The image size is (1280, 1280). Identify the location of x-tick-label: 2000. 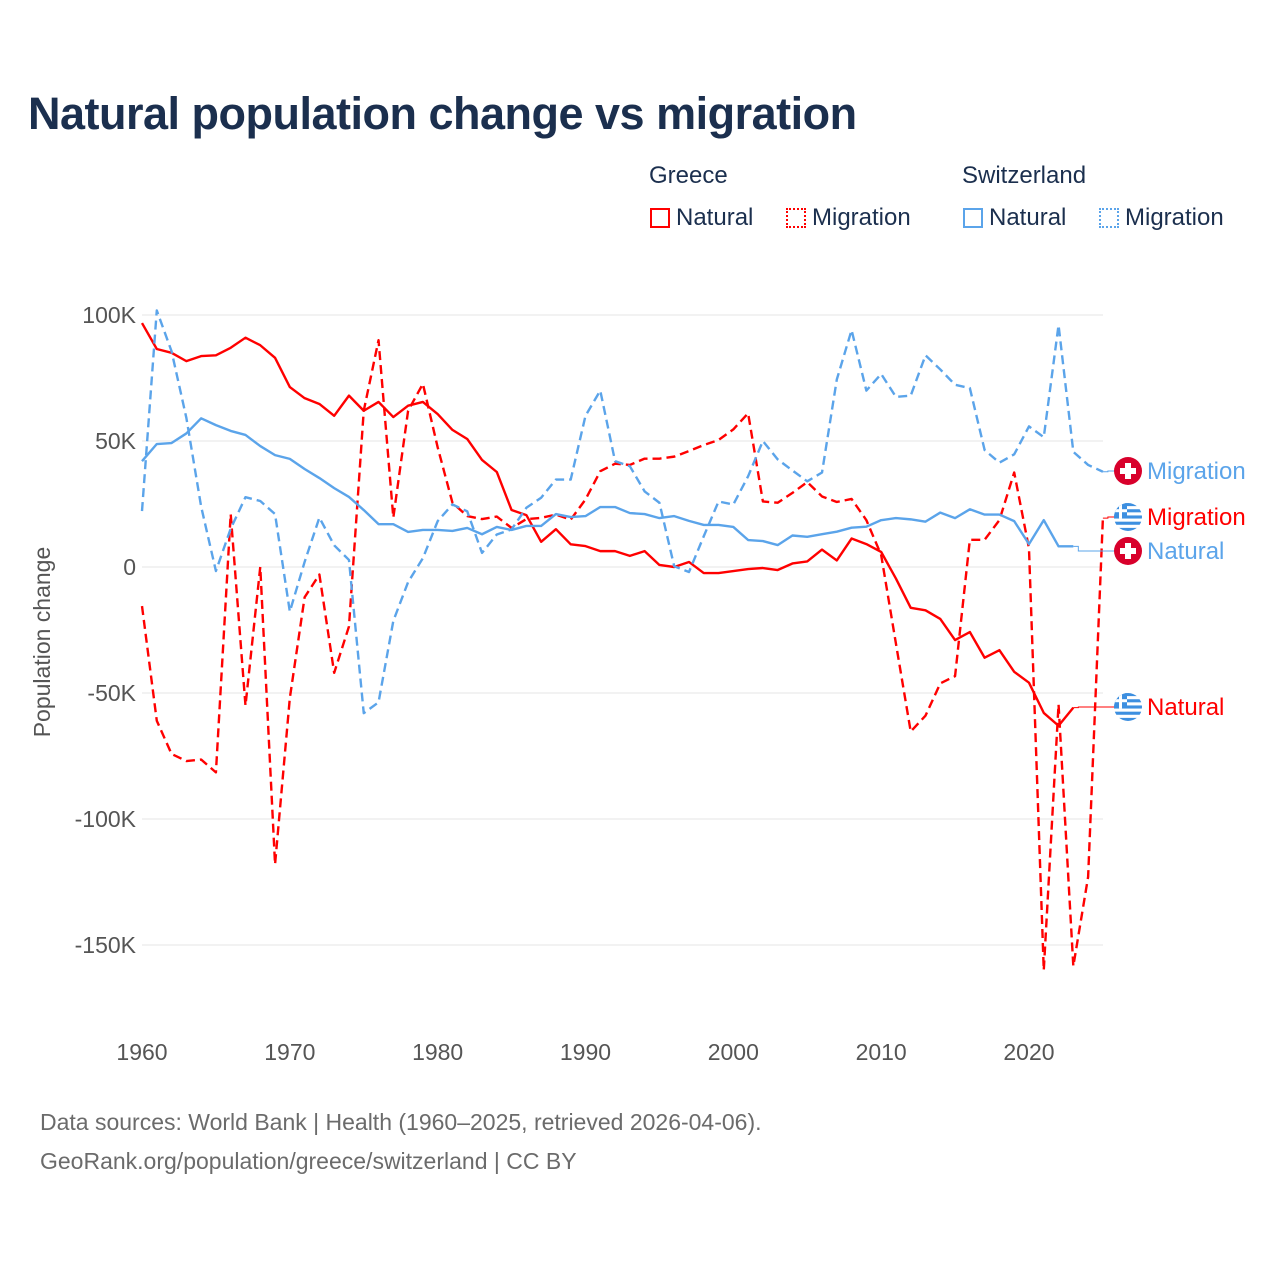
(733, 1052).